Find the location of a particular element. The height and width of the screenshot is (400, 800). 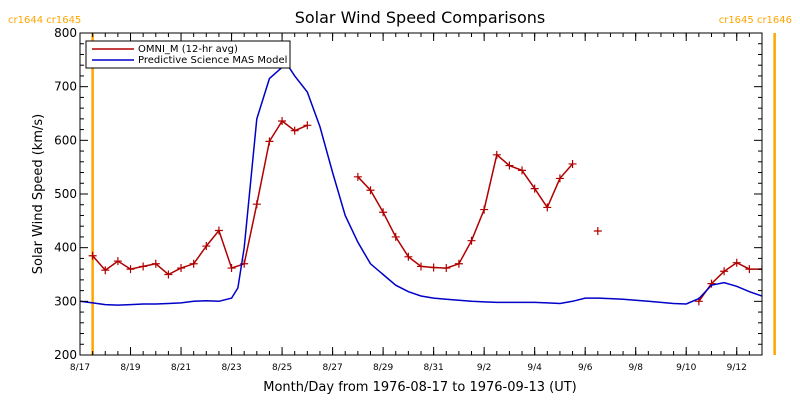

y-axis-label: Solar Wind Speed (km/s) is located at coordinates (38, 194).